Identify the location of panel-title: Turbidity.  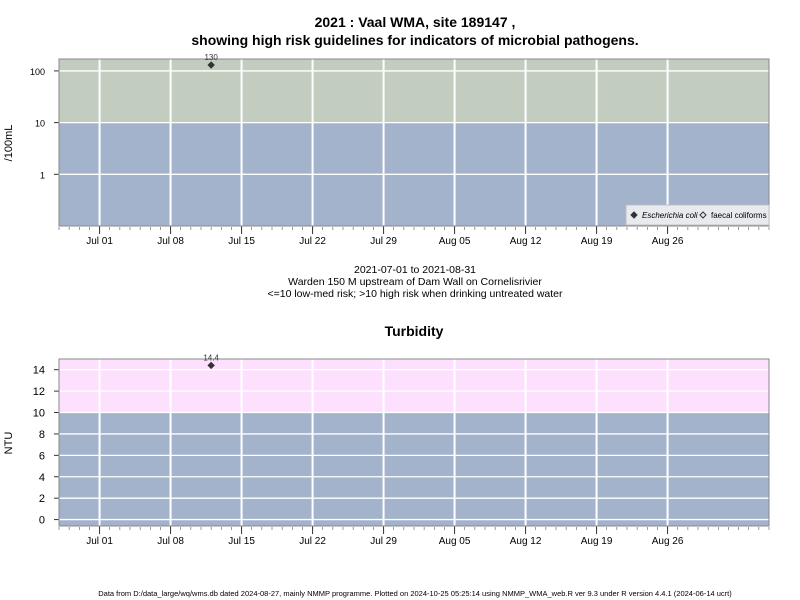
(414, 331).